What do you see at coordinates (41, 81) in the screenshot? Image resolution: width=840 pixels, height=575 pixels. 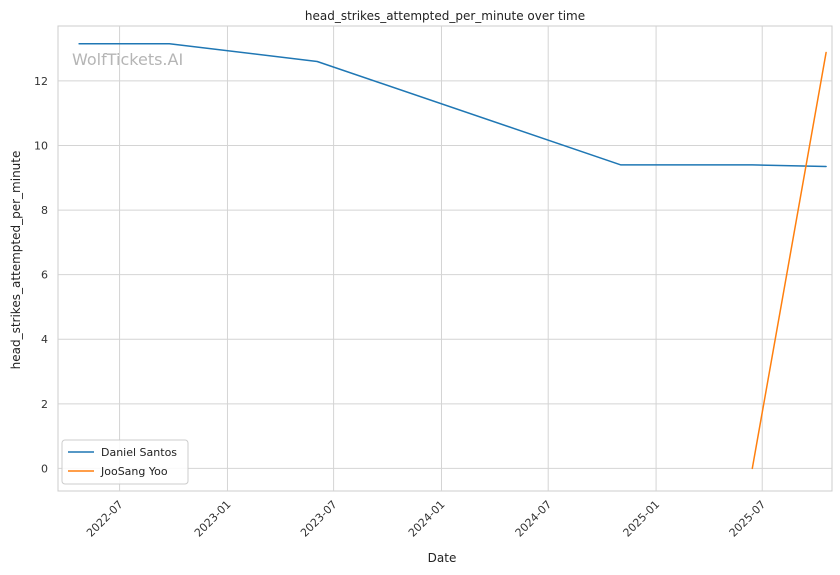 I see `y-tick-label: 12` at bounding box center [41, 81].